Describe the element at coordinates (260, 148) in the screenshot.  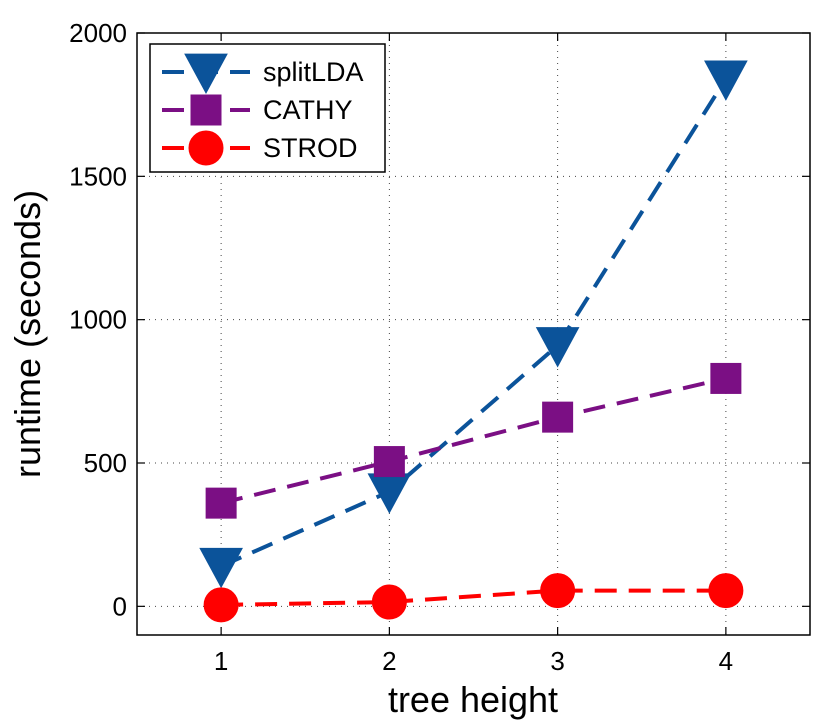
I see `legend-item-STROD: STROD` at that location.